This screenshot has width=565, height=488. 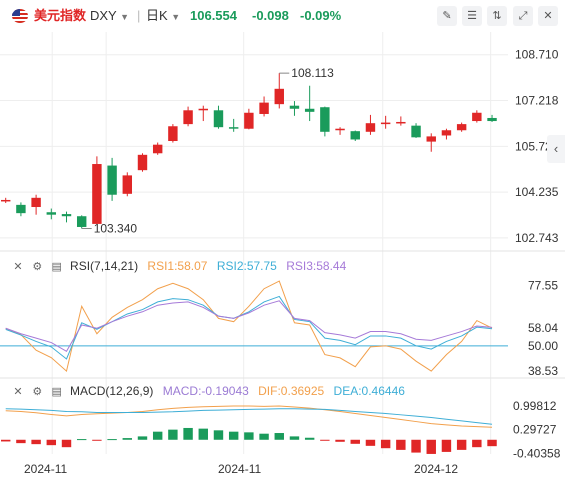 I want to click on rsi1-label: RSI1:58.07, so click(x=177, y=266).